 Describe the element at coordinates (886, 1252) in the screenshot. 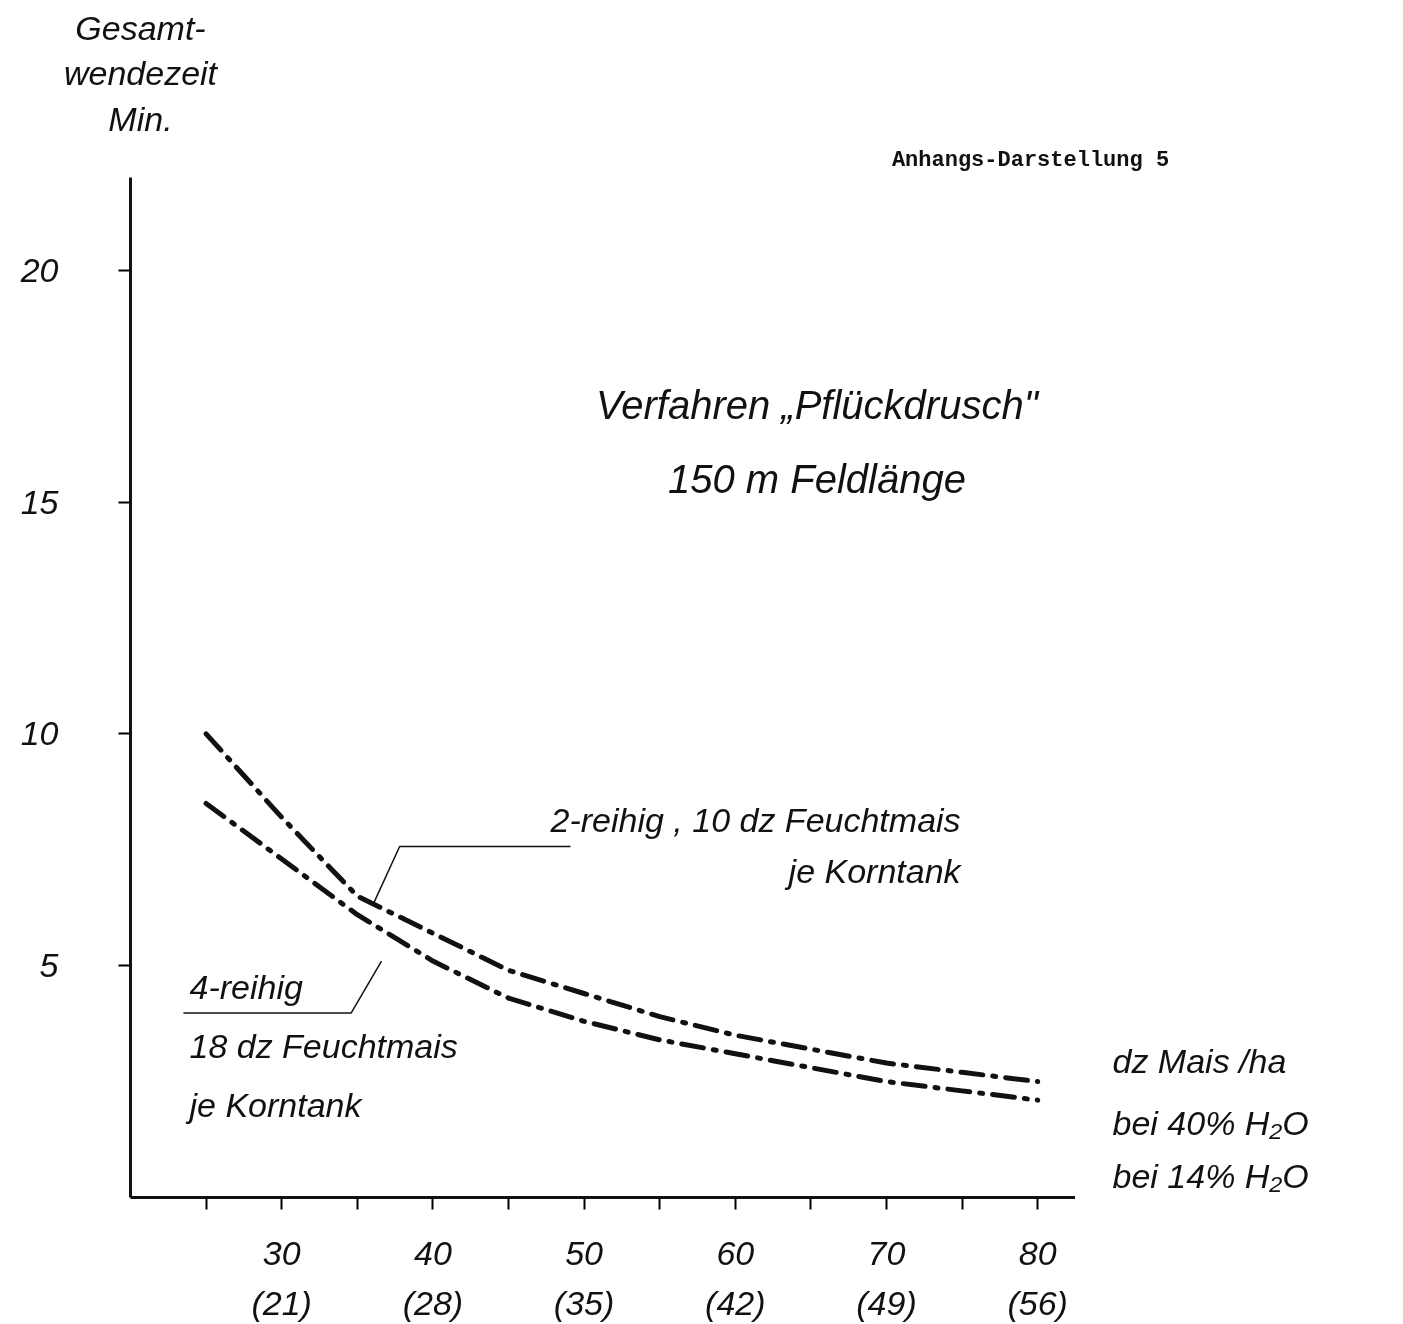

I see `x-tick-label: 70` at that location.